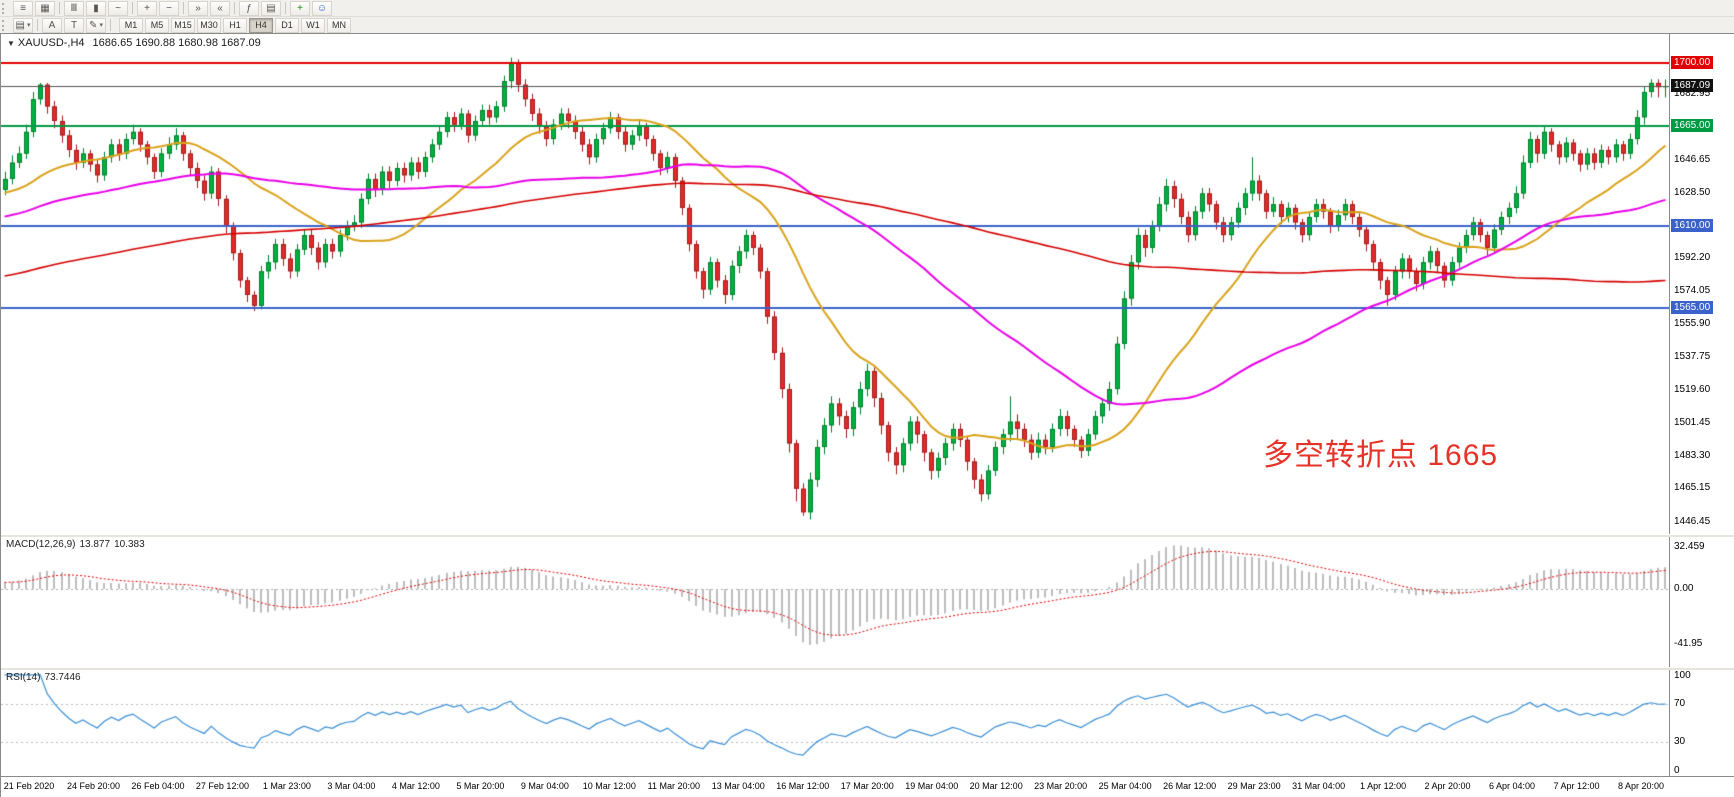 This screenshot has height=797, width=1734. What do you see at coordinates (198, 8) in the screenshot?
I see `auto-scroll-icon: »` at bounding box center [198, 8].